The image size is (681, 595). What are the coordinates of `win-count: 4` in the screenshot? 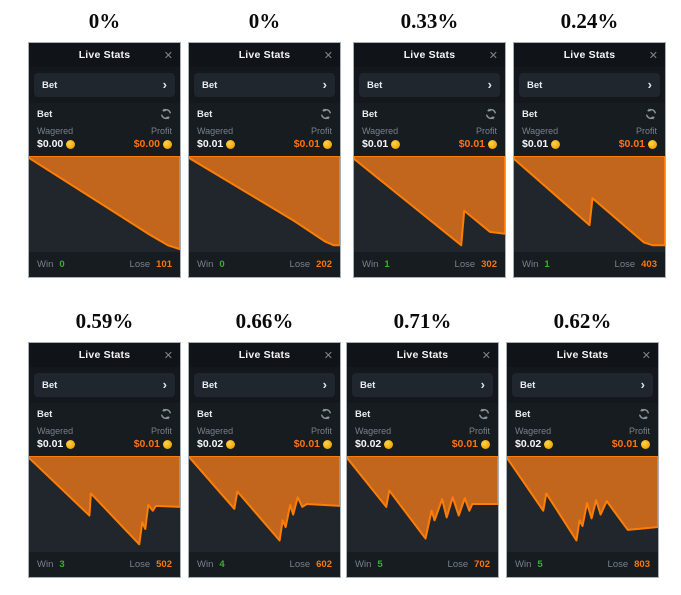 It's located at (222, 564).